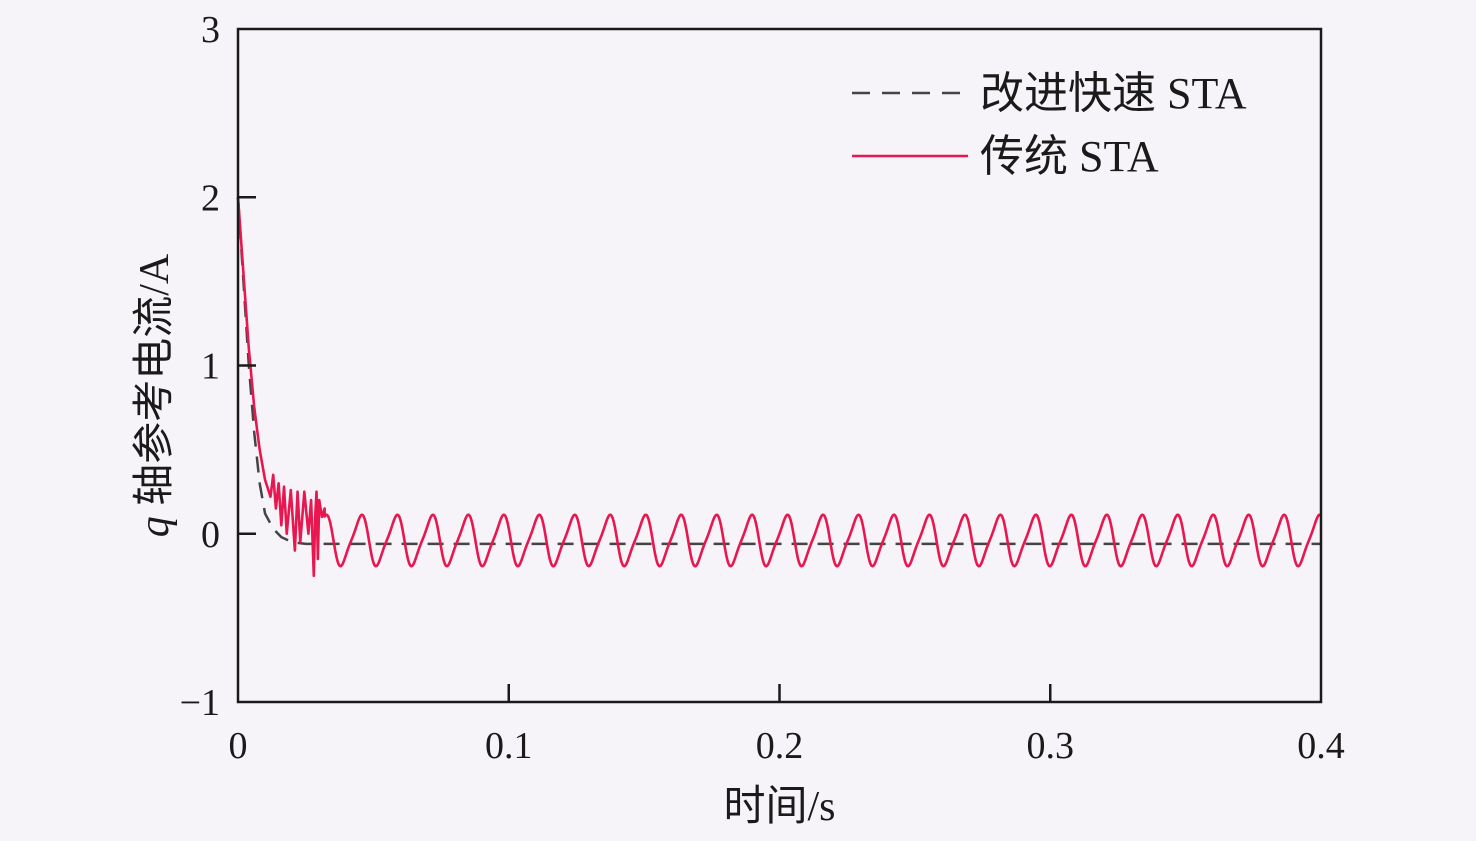 This screenshot has height=841, width=1476. Describe the element at coordinates (1051, 746) in the screenshot. I see `x-tick-label: 0.3` at that location.